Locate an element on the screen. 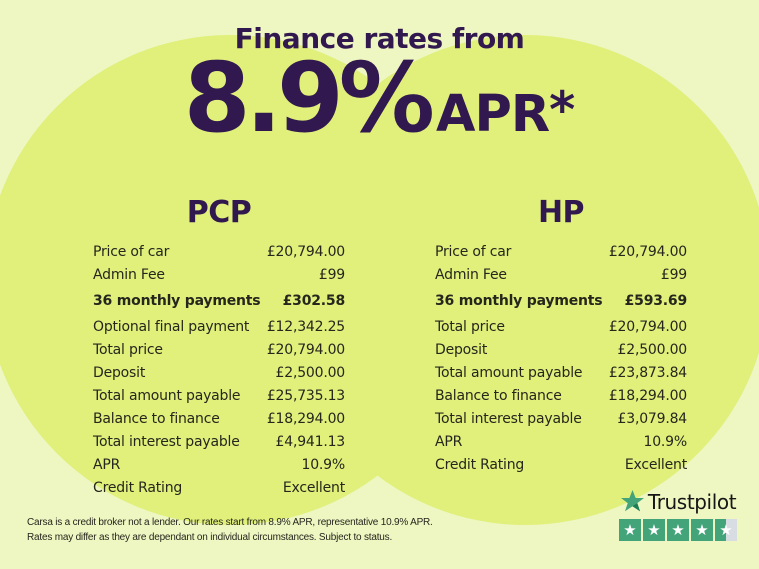 The height and width of the screenshot is (569, 759). trustpilot-widget: Trustpilot ★ ★ ★ ★ ★ is located at coordinates (678, 515).